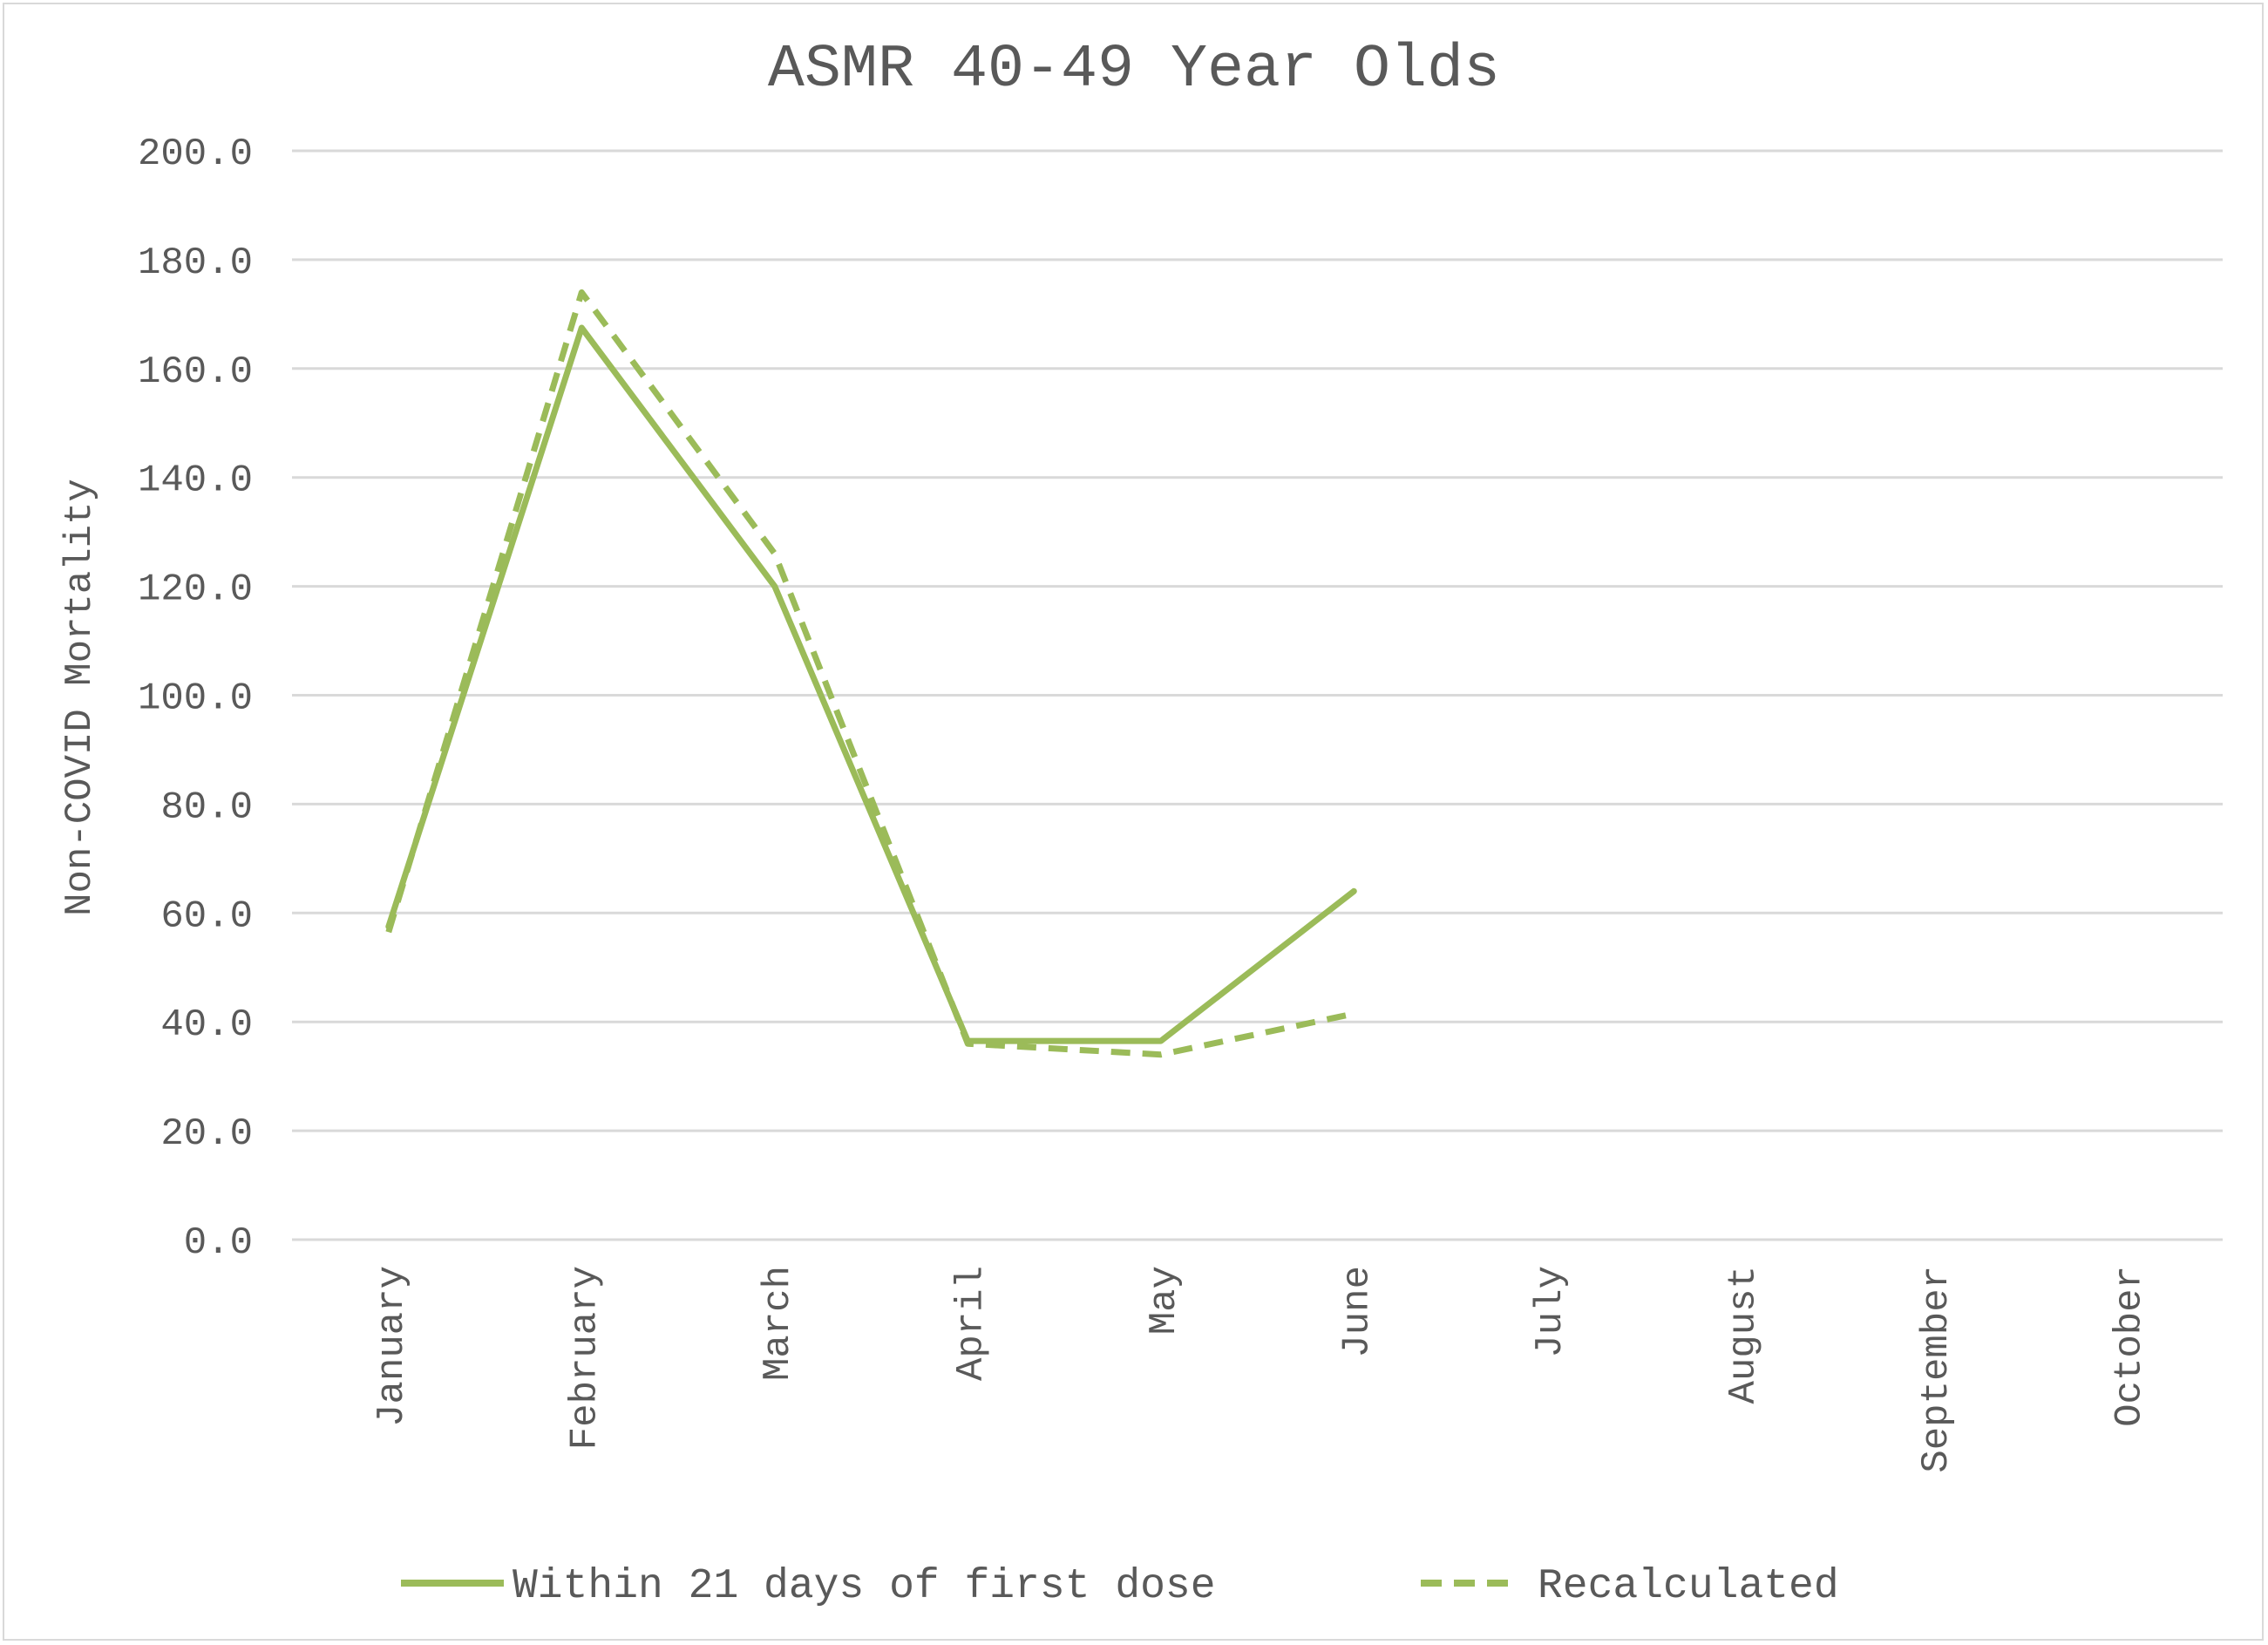 The height and width of the screenshot is (1645, 2268). I want to click on legend-label: Within 21 days of first dose, so click(865, 1586).